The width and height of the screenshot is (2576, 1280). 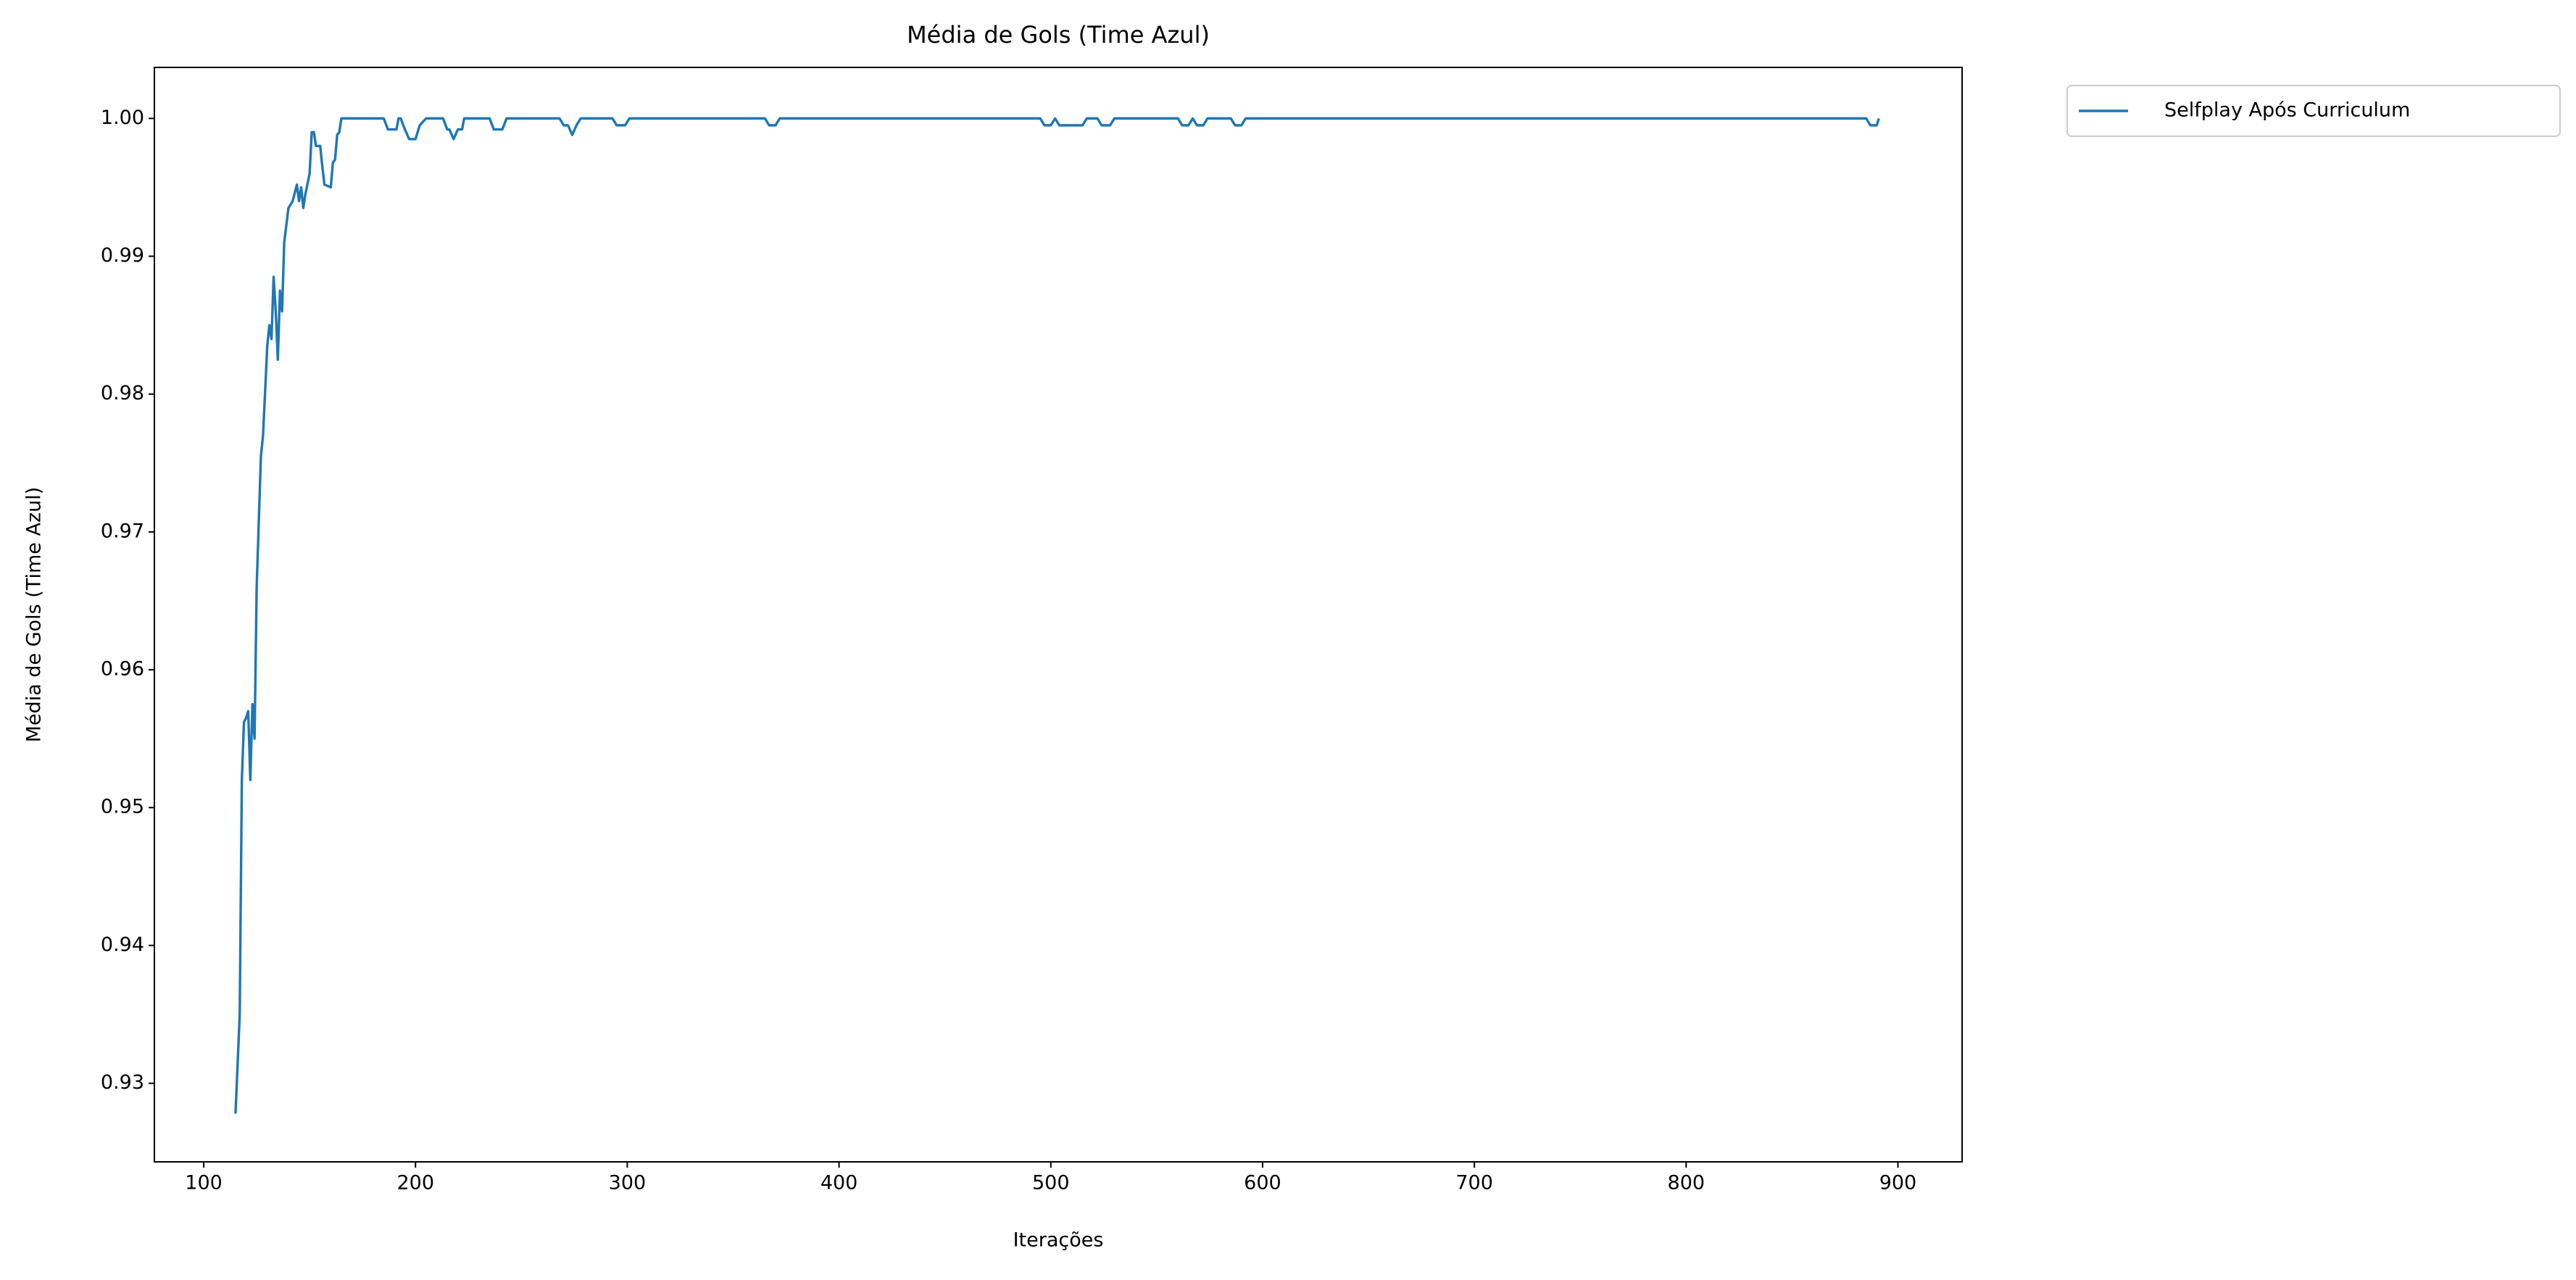 I want to click on x-tick-label: 900, so click(x=1898, y=1183).